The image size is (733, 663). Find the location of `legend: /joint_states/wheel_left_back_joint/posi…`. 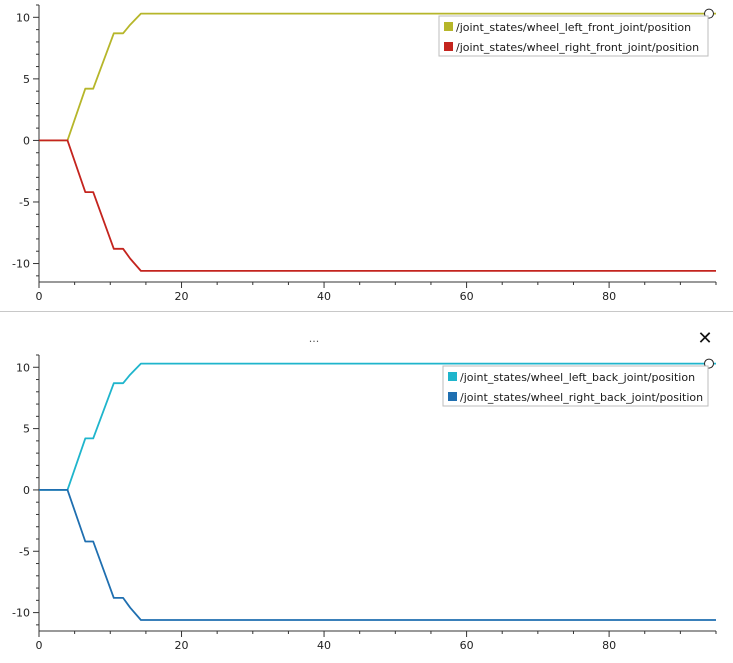

legend: /joint_states/wheel_left_back_joint/posi… is located at coordinates (575, 386).